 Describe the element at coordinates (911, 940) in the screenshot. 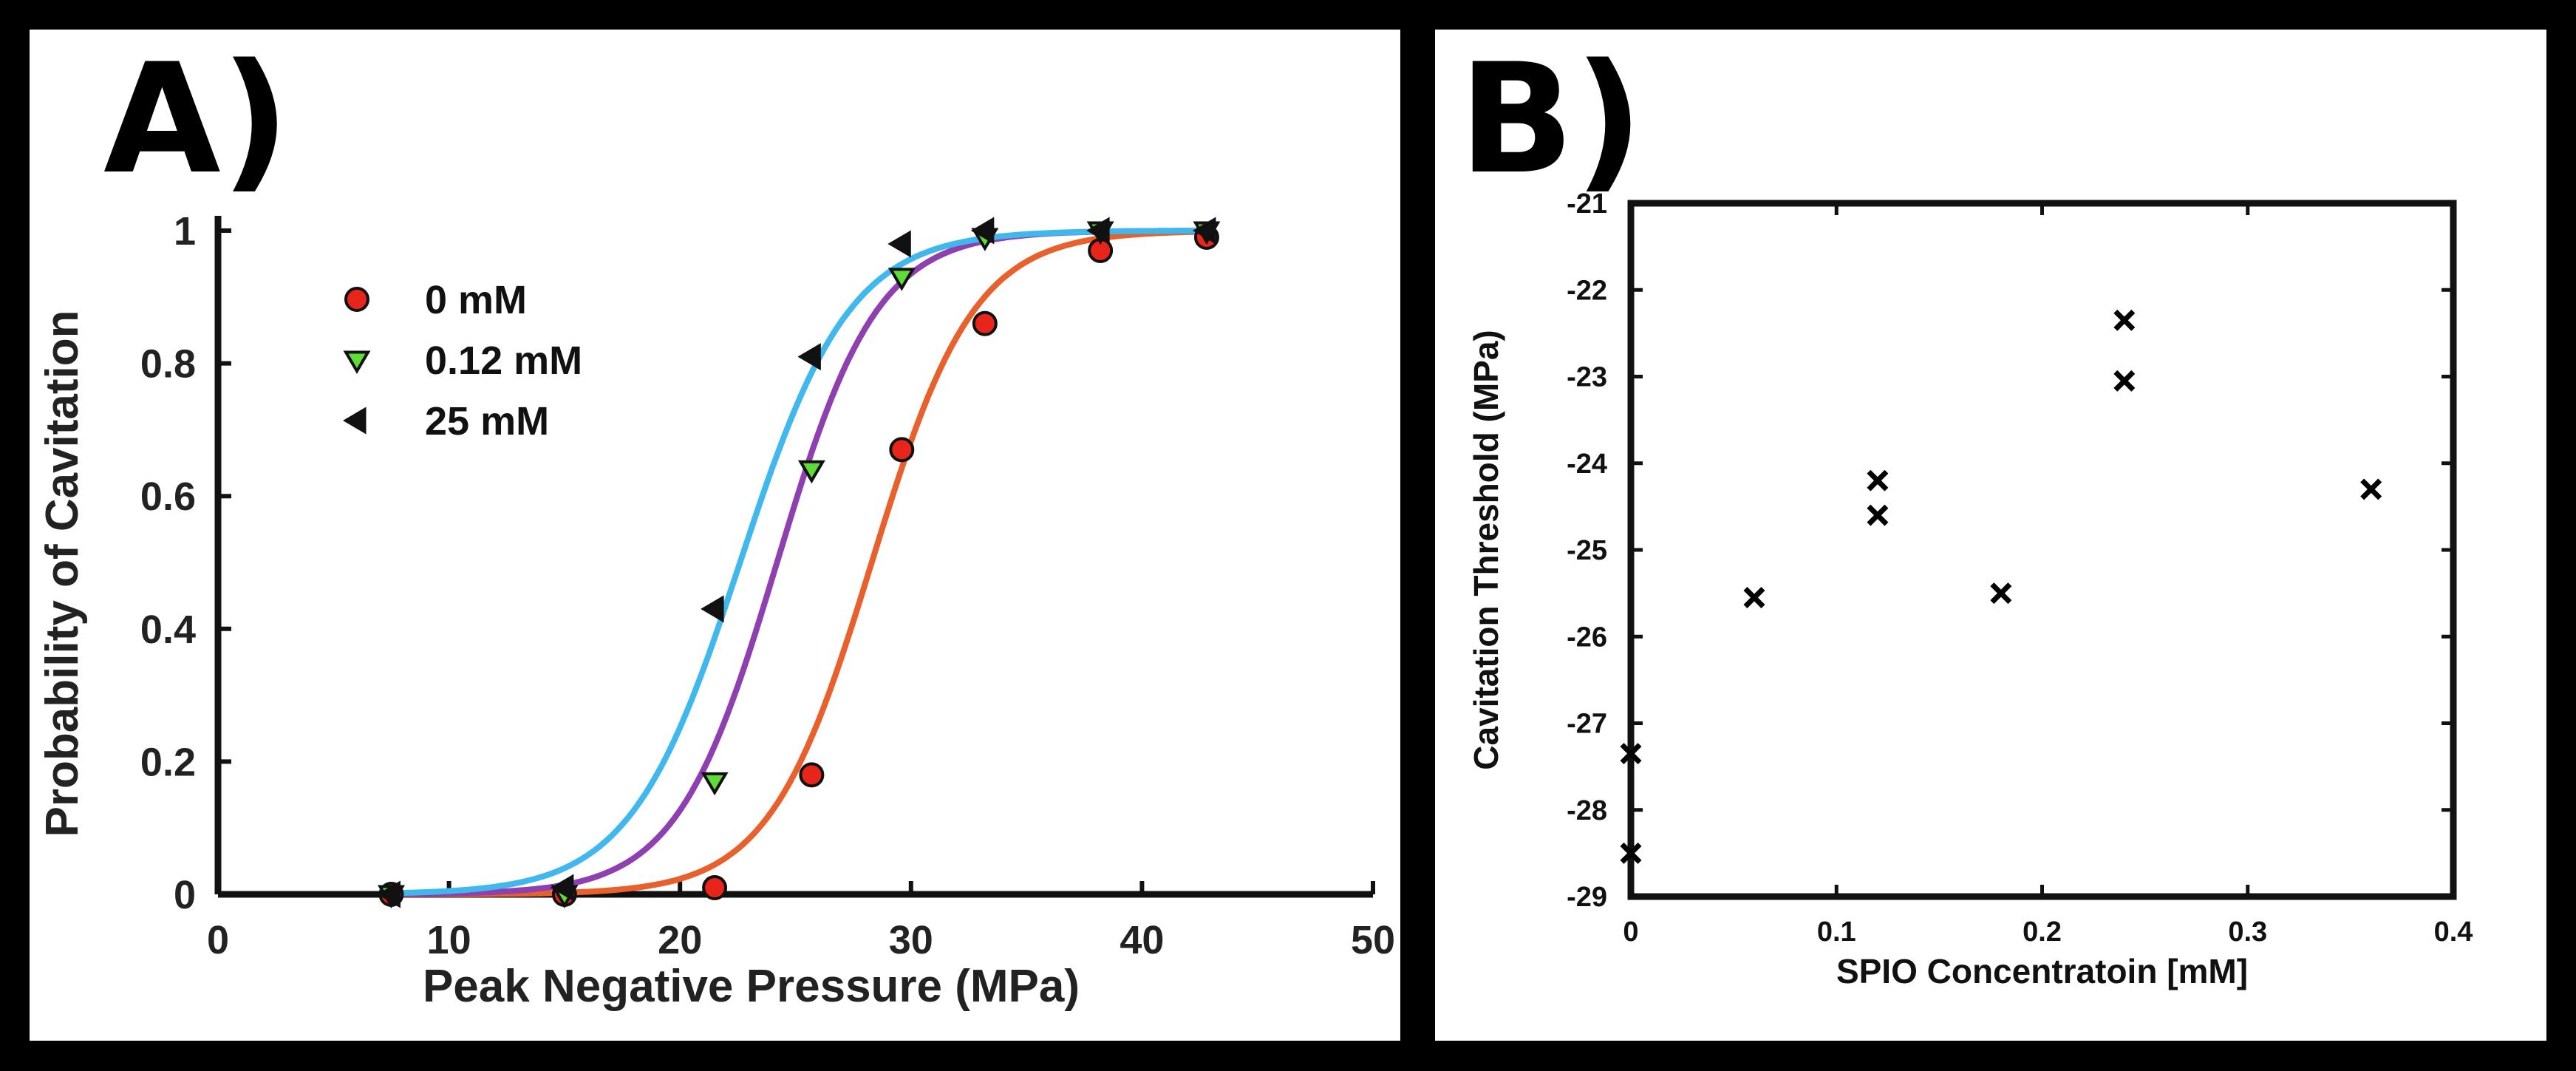

I see `x-tick-label: 30` at that location.